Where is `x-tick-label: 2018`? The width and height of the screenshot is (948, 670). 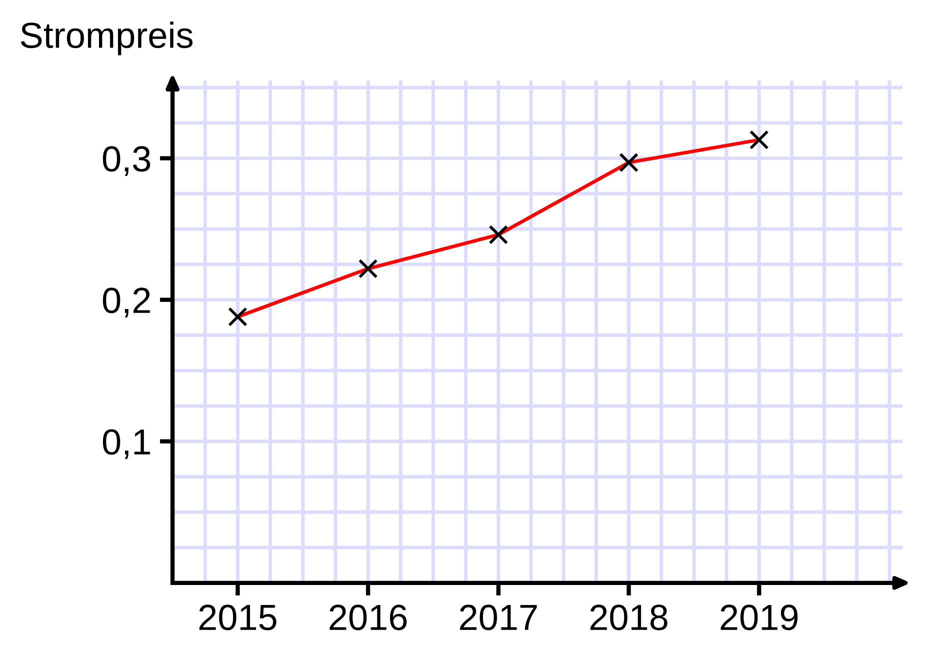
x-tick-label: 2018 is located at coordinates (629, 617).